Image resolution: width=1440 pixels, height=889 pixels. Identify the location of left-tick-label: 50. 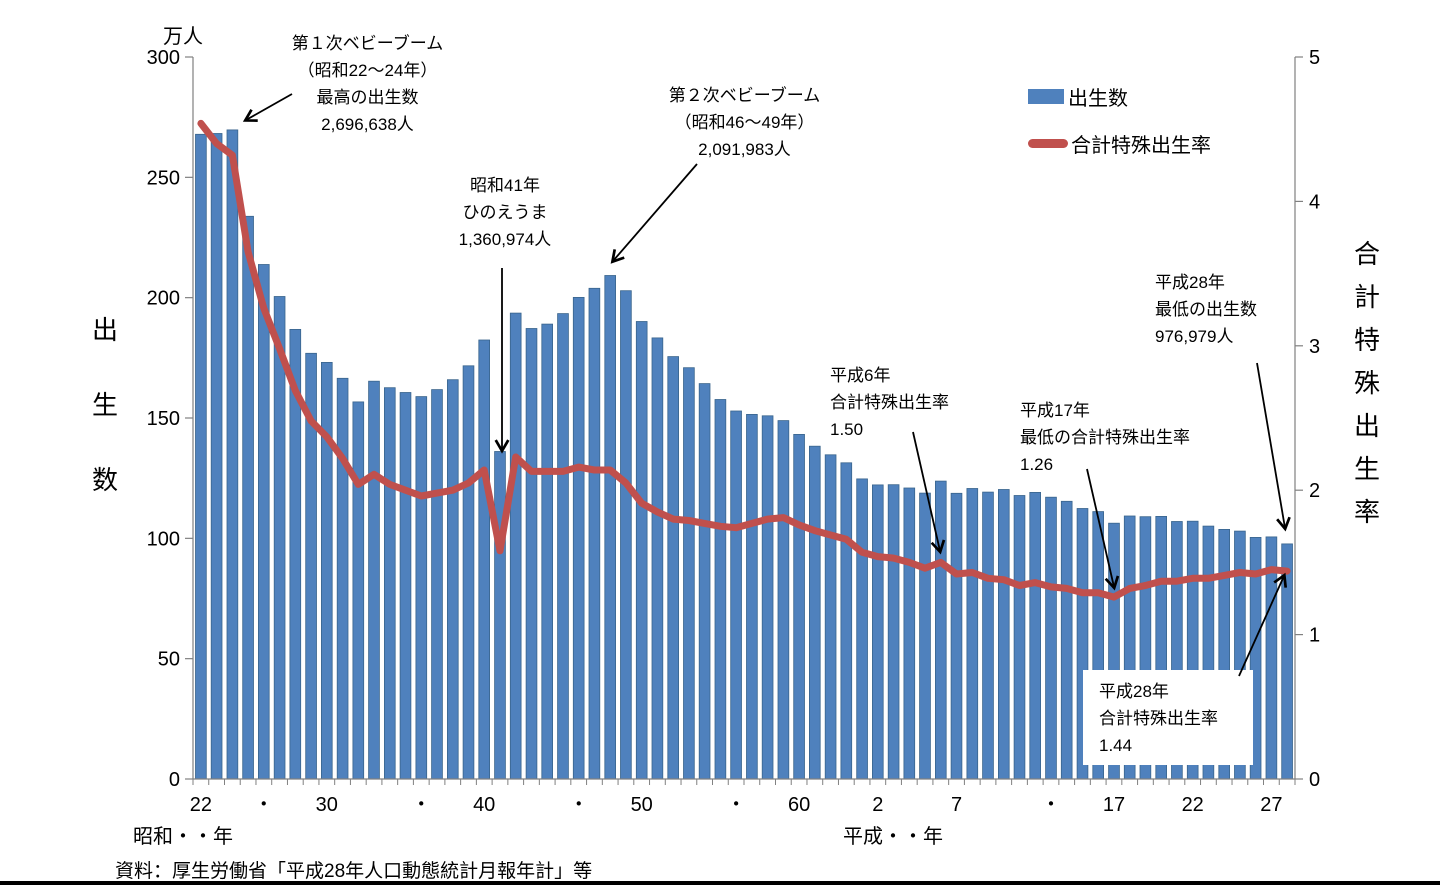
(169, 660).